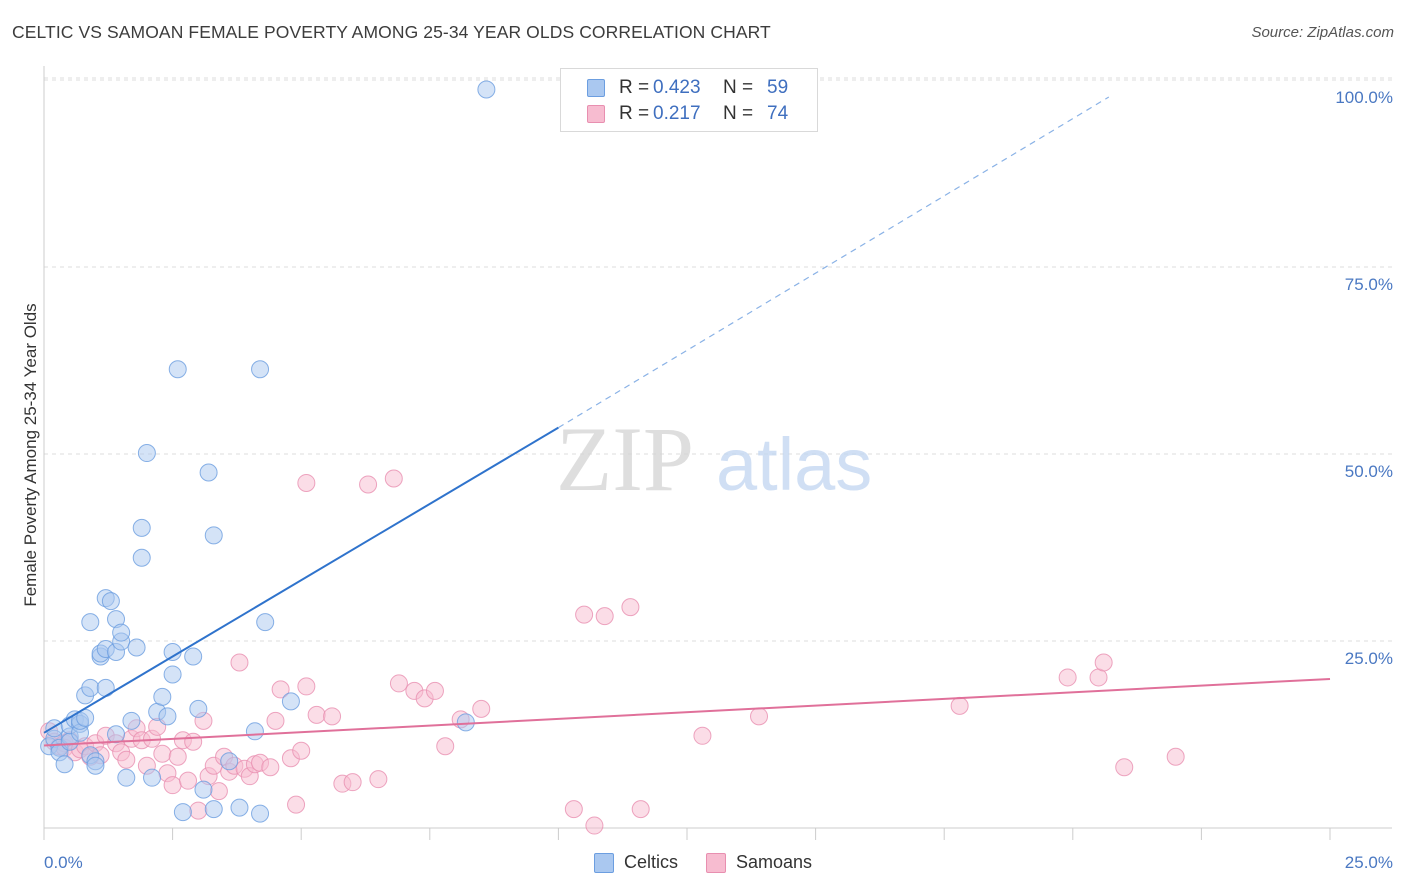 The image size is (1406, 892). What do you see at coordinates (30, 454) in the screenshot?
I see `y-axis-label: Female Poverty Among 25-34 Year Olds` at bounding box center [30, 454].